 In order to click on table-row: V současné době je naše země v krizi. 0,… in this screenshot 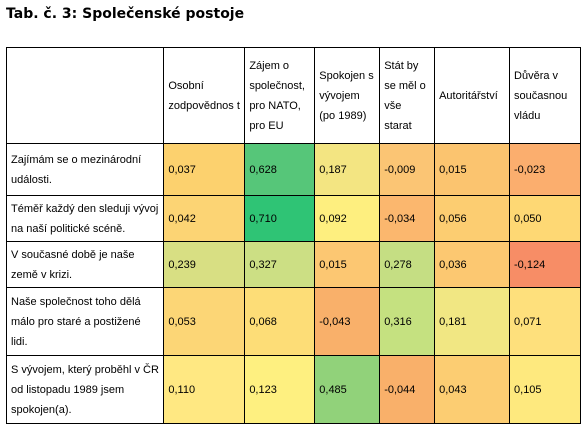, I will do `click(293, 264)`.